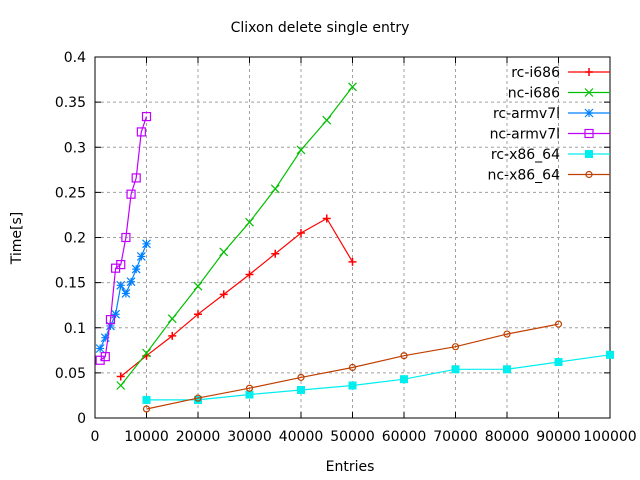 This screenshot has height=480, width=640. Describe the element at coordinates (70, 374) in the screenshot. I see `y-tick-label: 0.05` at that location.